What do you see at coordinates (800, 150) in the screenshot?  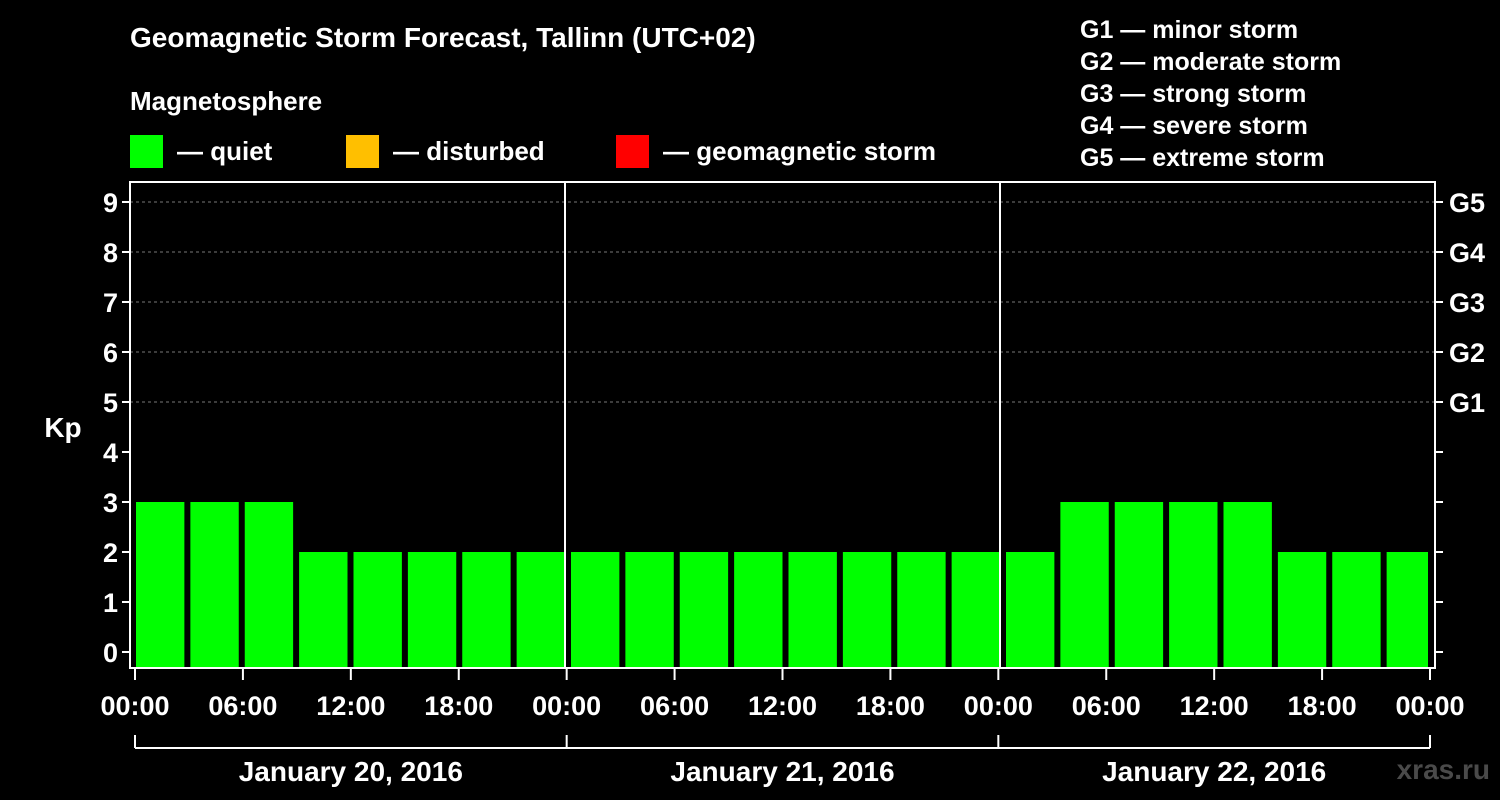 I see `legend-label-storm: — geomagnetic storm` at bounding box center [800, 150].